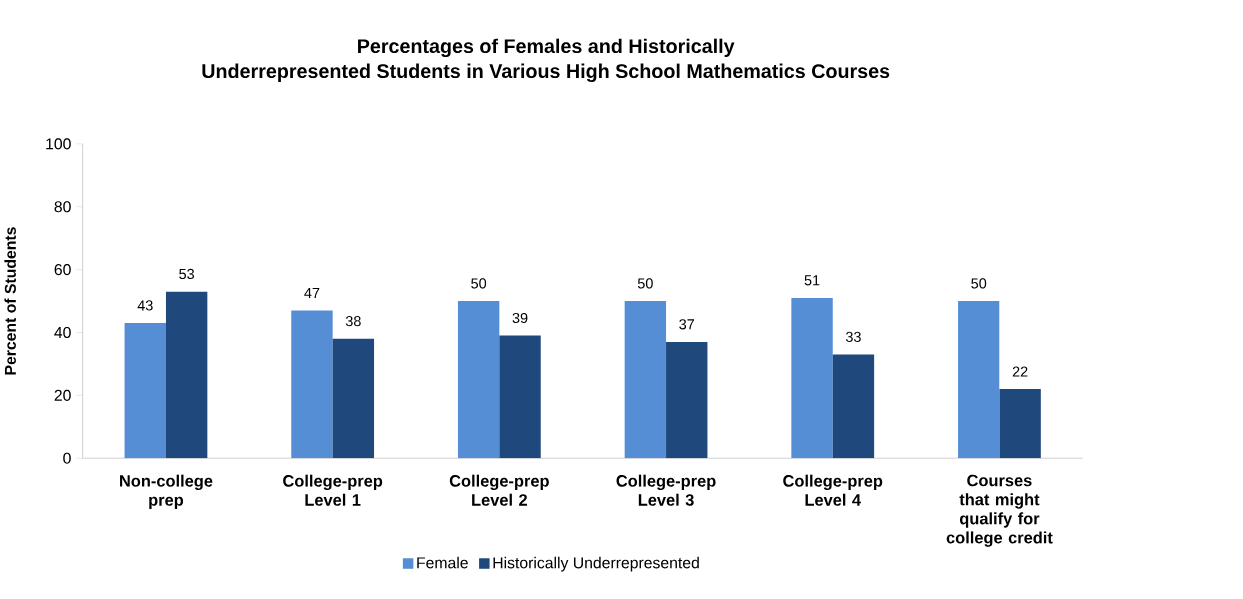  What do you see at coordinates (166, 491) in the screenshot?
I see `x-tick-label: Non-college prep` at bounding box center [166, 491].